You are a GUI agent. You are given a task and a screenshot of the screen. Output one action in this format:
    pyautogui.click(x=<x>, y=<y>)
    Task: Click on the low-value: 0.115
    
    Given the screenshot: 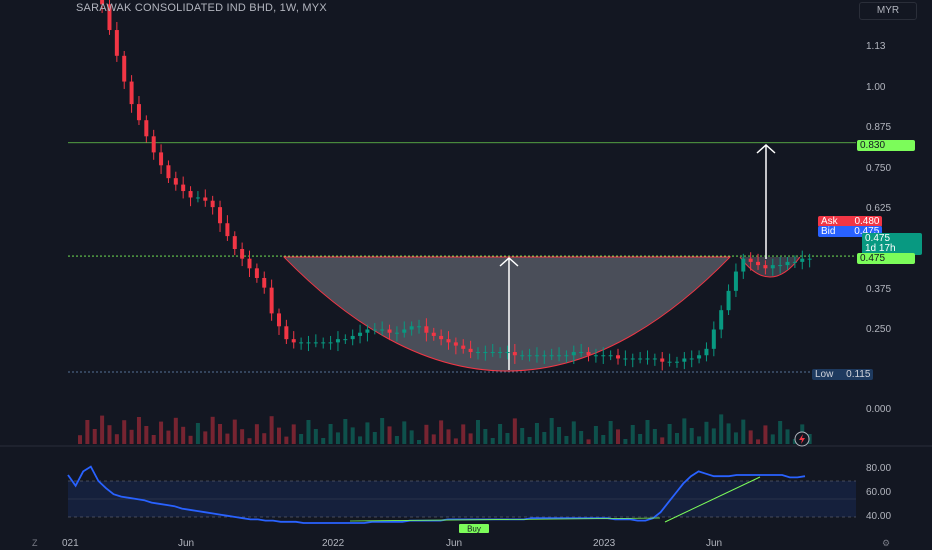 What is the action you would take?
    pyautogui.click(x=858, y=374)
    